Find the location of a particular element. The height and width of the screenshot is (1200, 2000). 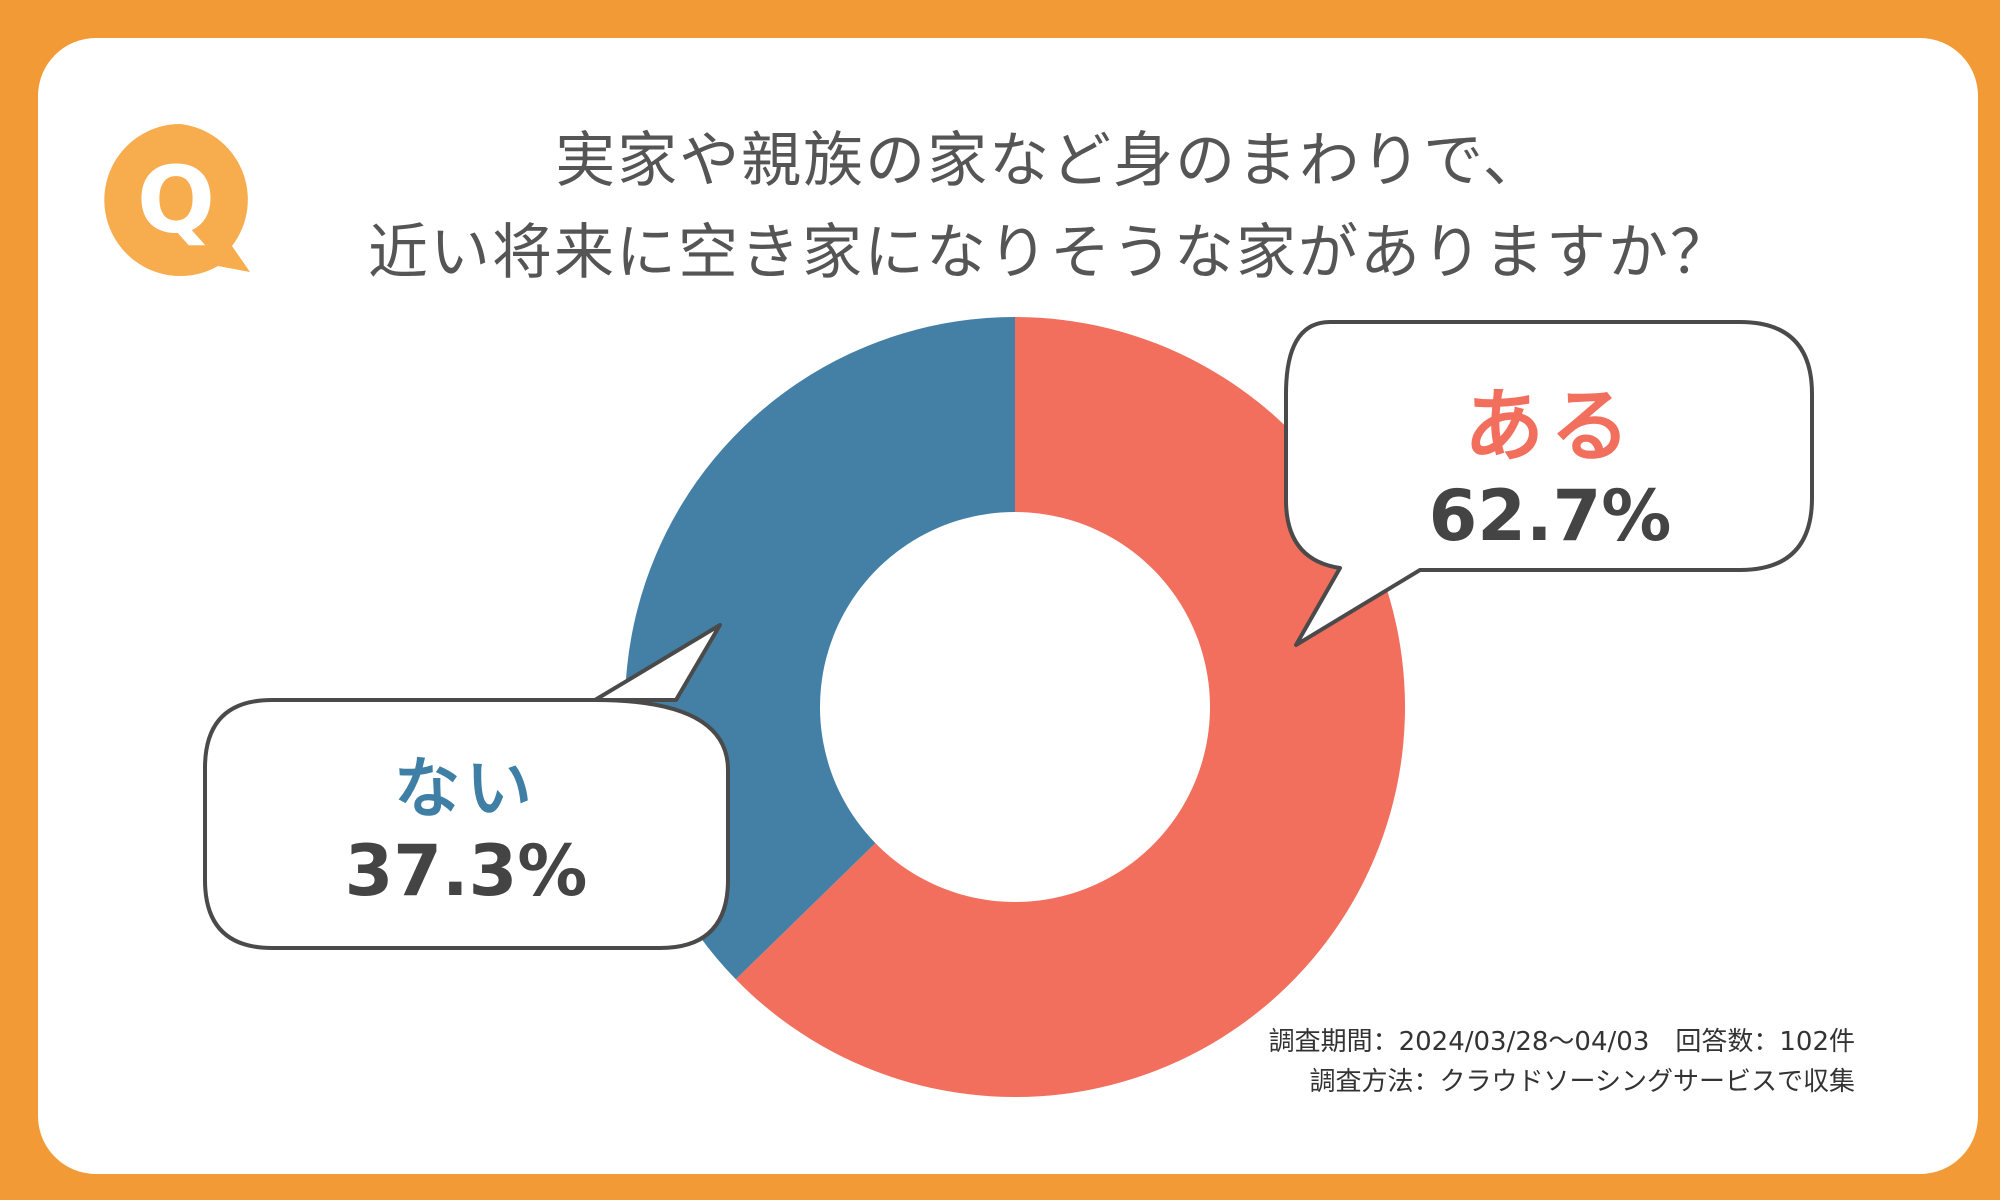

value-yes: 62.7% is located at coordinates (1550, 516).